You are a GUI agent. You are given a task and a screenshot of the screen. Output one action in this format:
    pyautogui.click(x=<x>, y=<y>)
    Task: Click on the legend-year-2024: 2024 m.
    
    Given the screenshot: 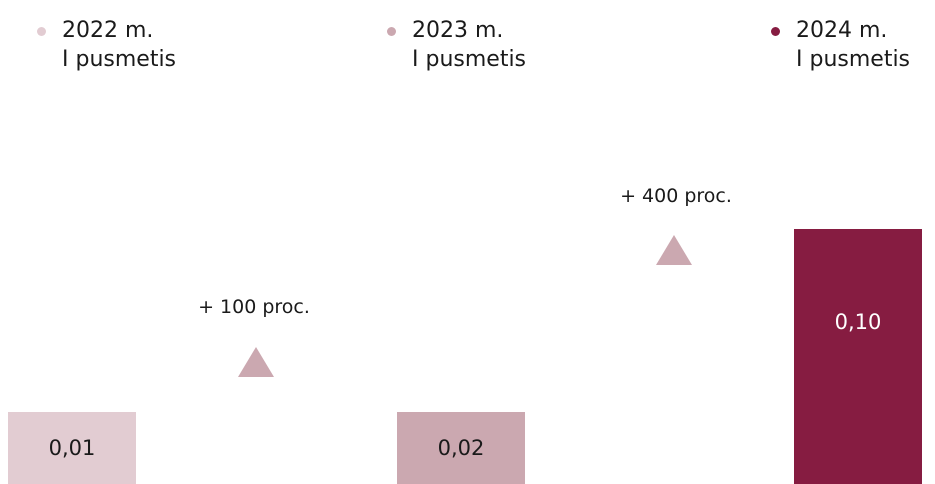 What is the action you would take?
    pyautogui.click(x=842, y=30)
    